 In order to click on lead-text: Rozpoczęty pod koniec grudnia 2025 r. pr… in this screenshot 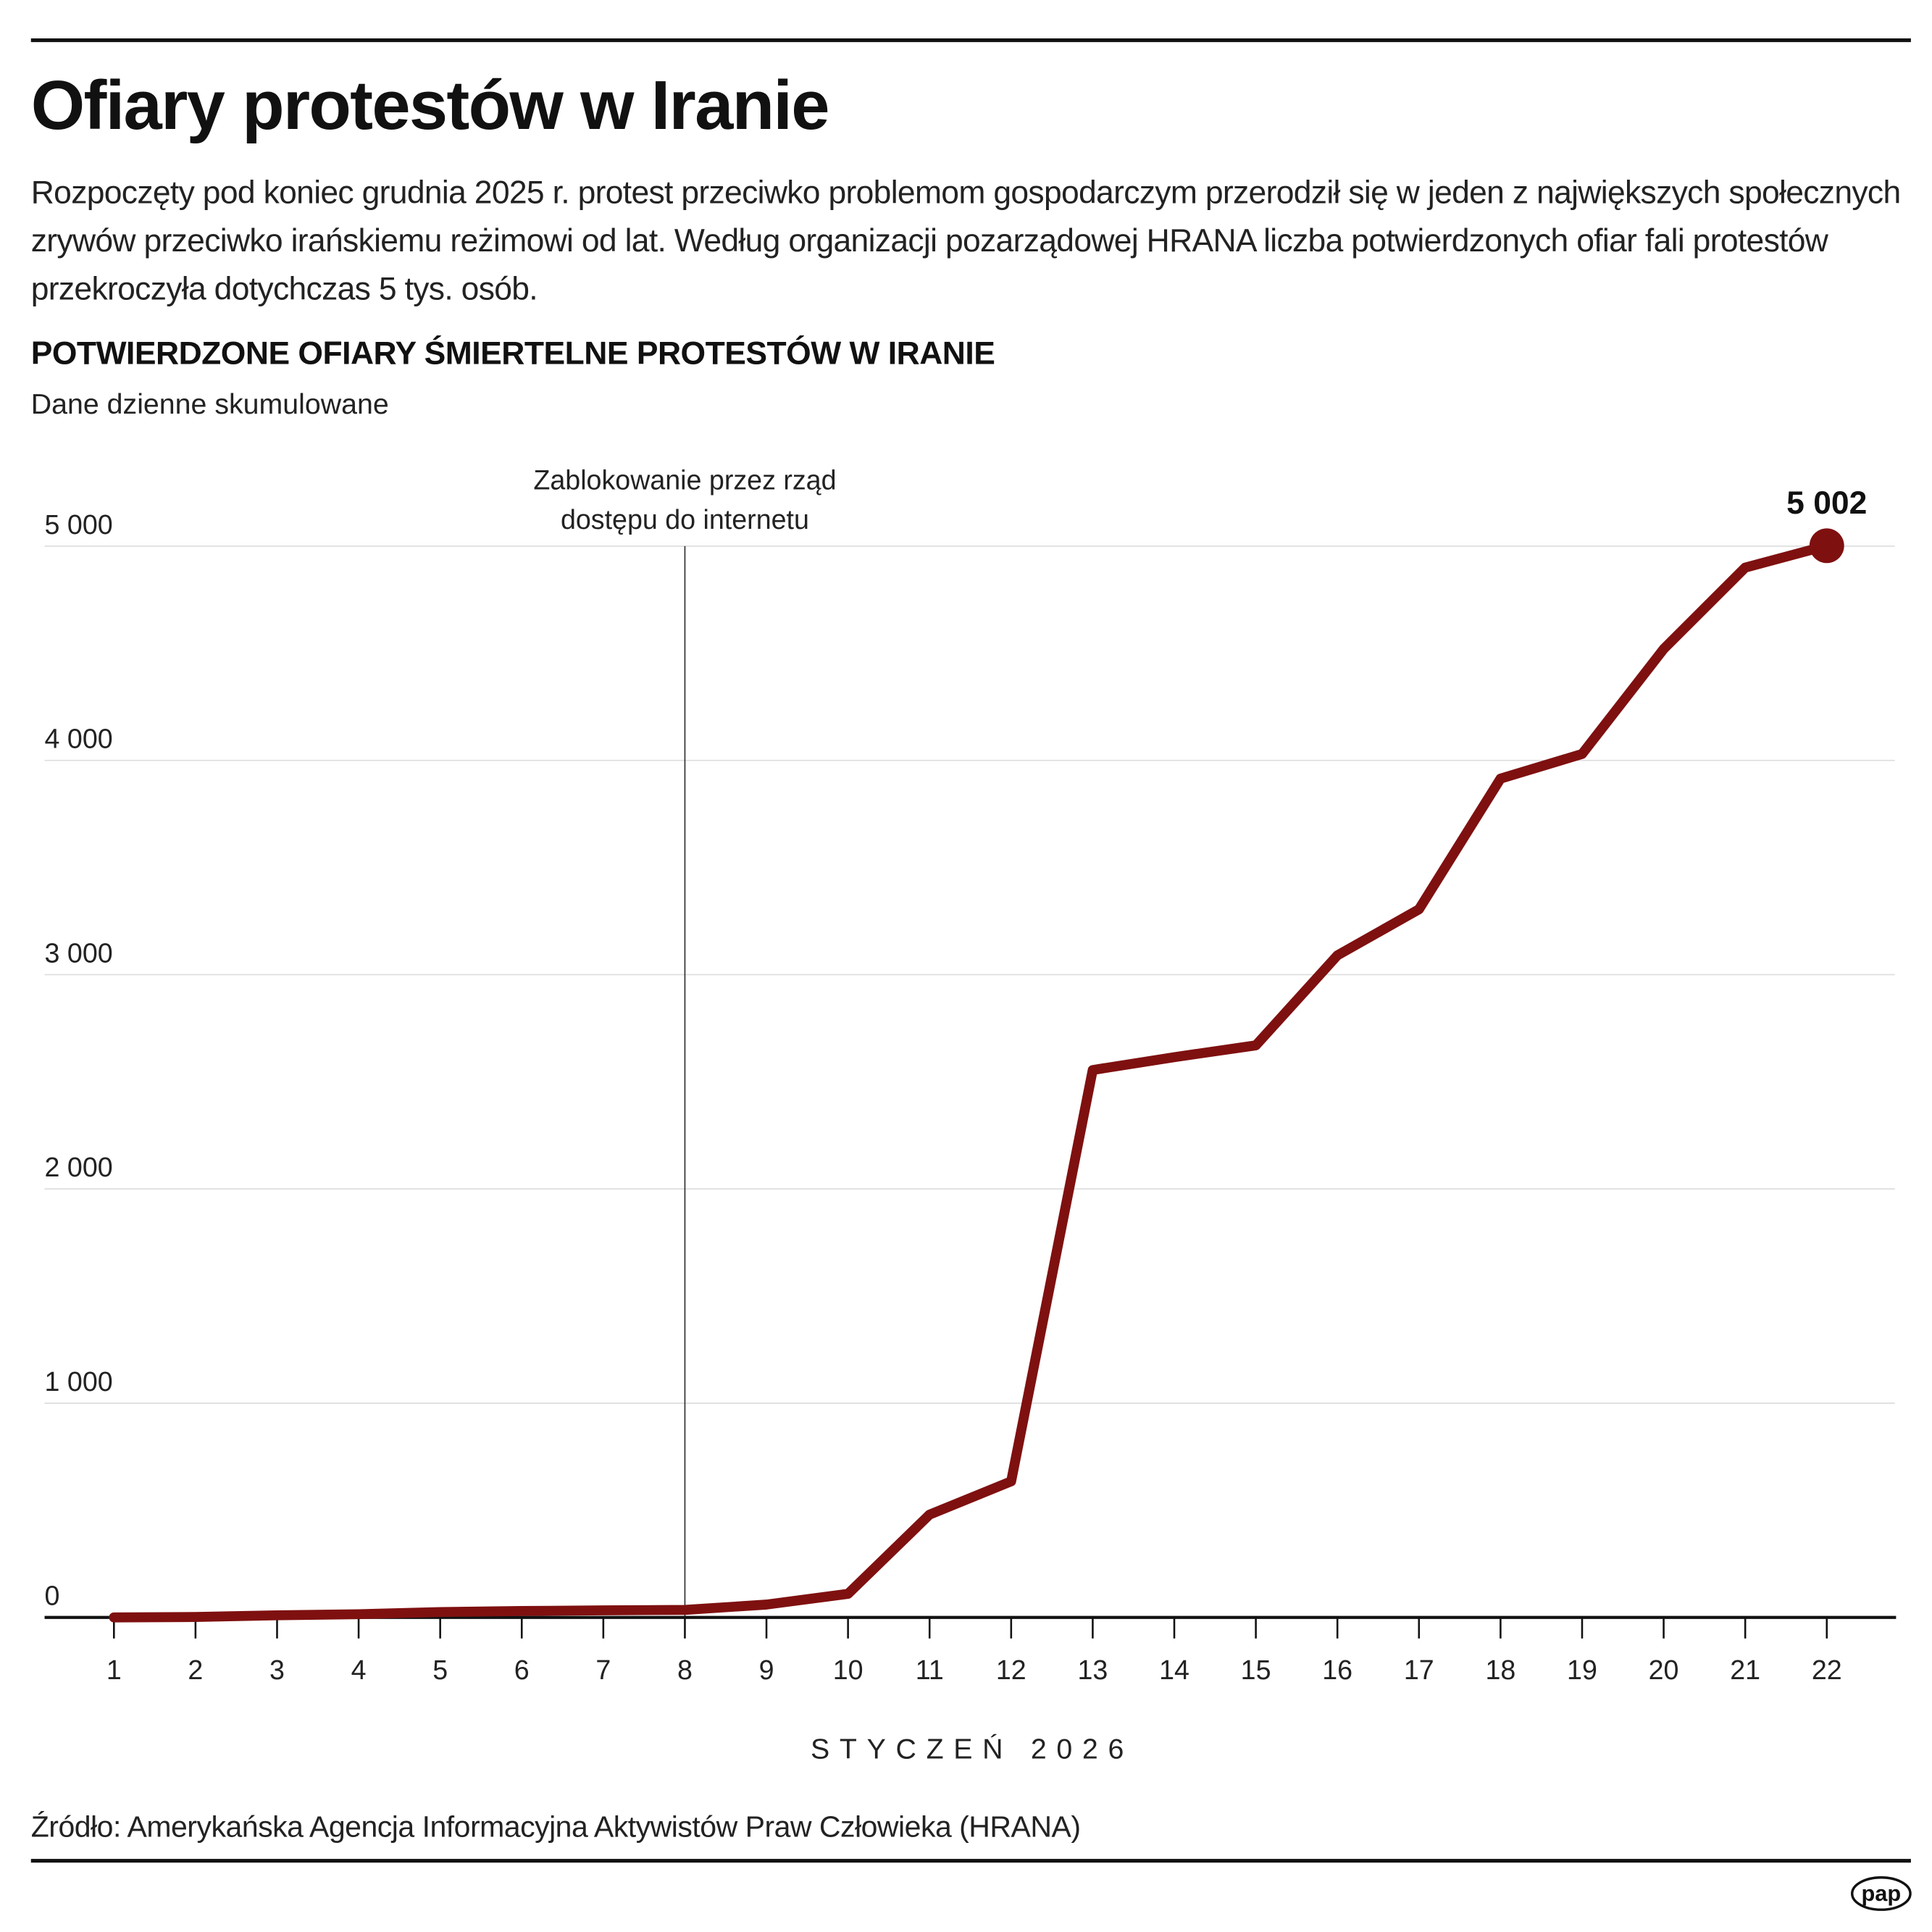, I will do `click(965, 240)`.